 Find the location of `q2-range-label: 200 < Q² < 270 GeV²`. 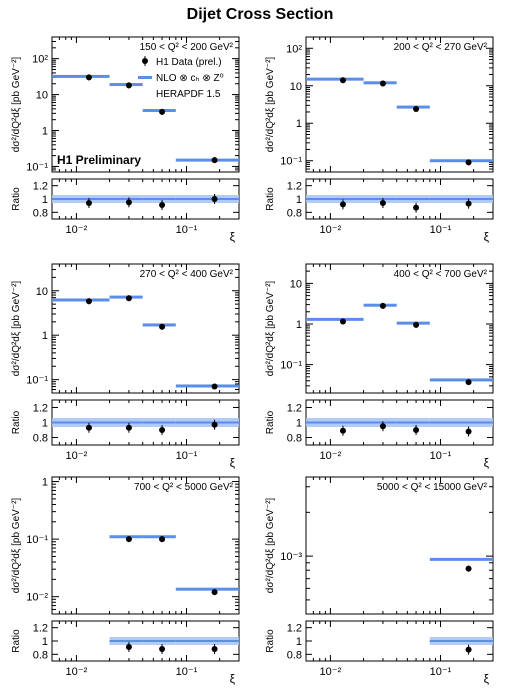

q2-range-label: 200 < Q² < 270 GeV² is located at coordinates (441, 47).